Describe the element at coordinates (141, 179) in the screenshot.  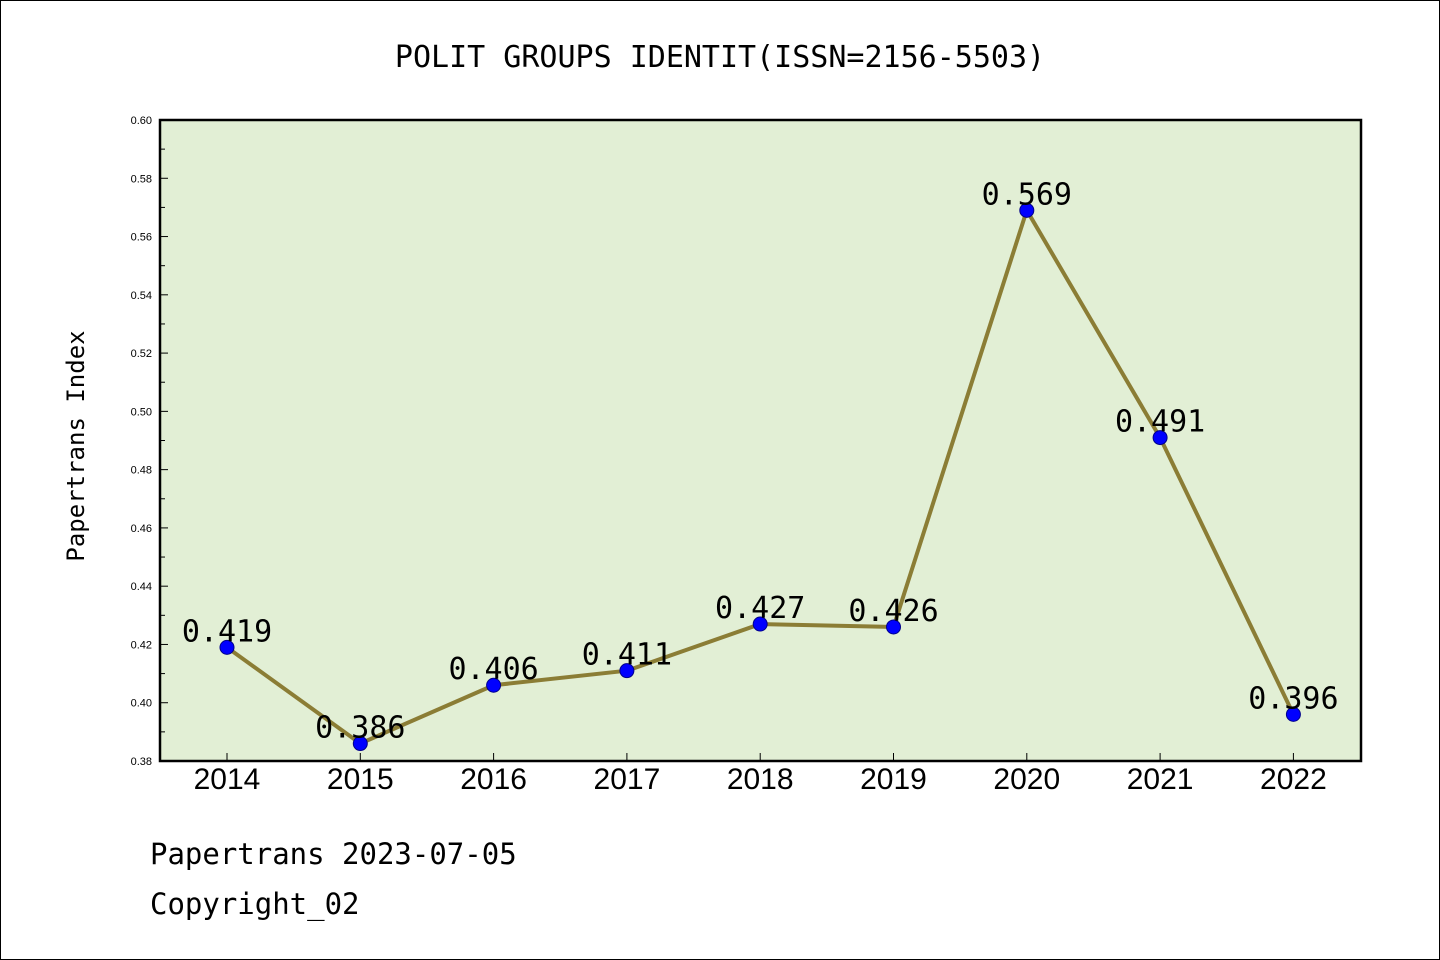
I see `y-tick-label: 0.58` at that location.